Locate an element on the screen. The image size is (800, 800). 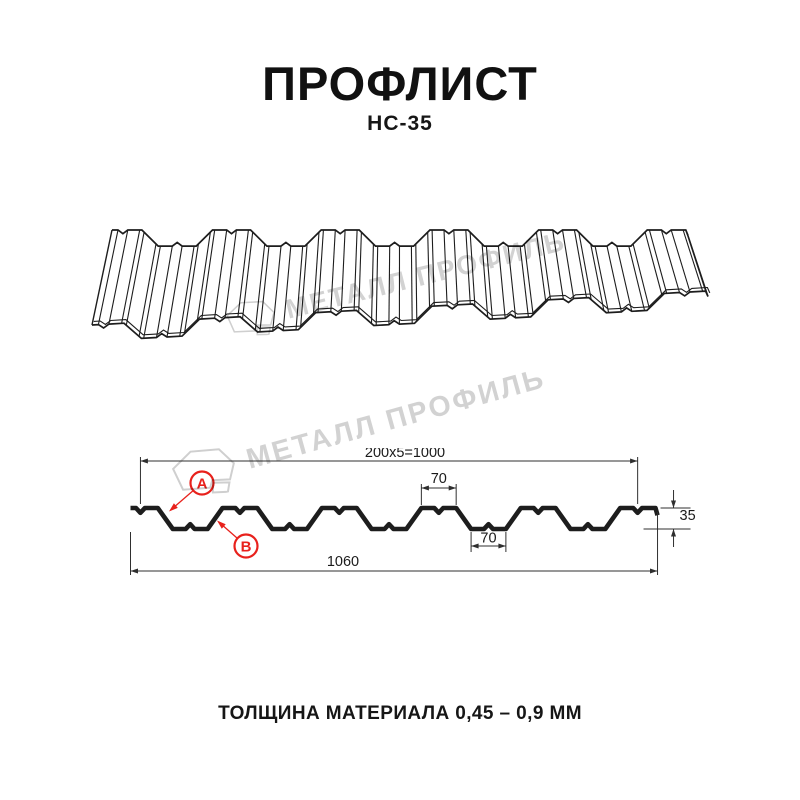
dimension-crest-width: 70 is located at coordinates (438, 488).